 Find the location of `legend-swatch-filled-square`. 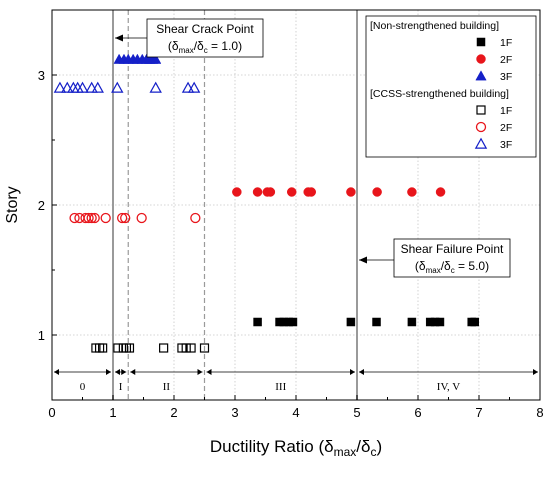

legend-swatch-filled-square is located at coordinates (481, 42).